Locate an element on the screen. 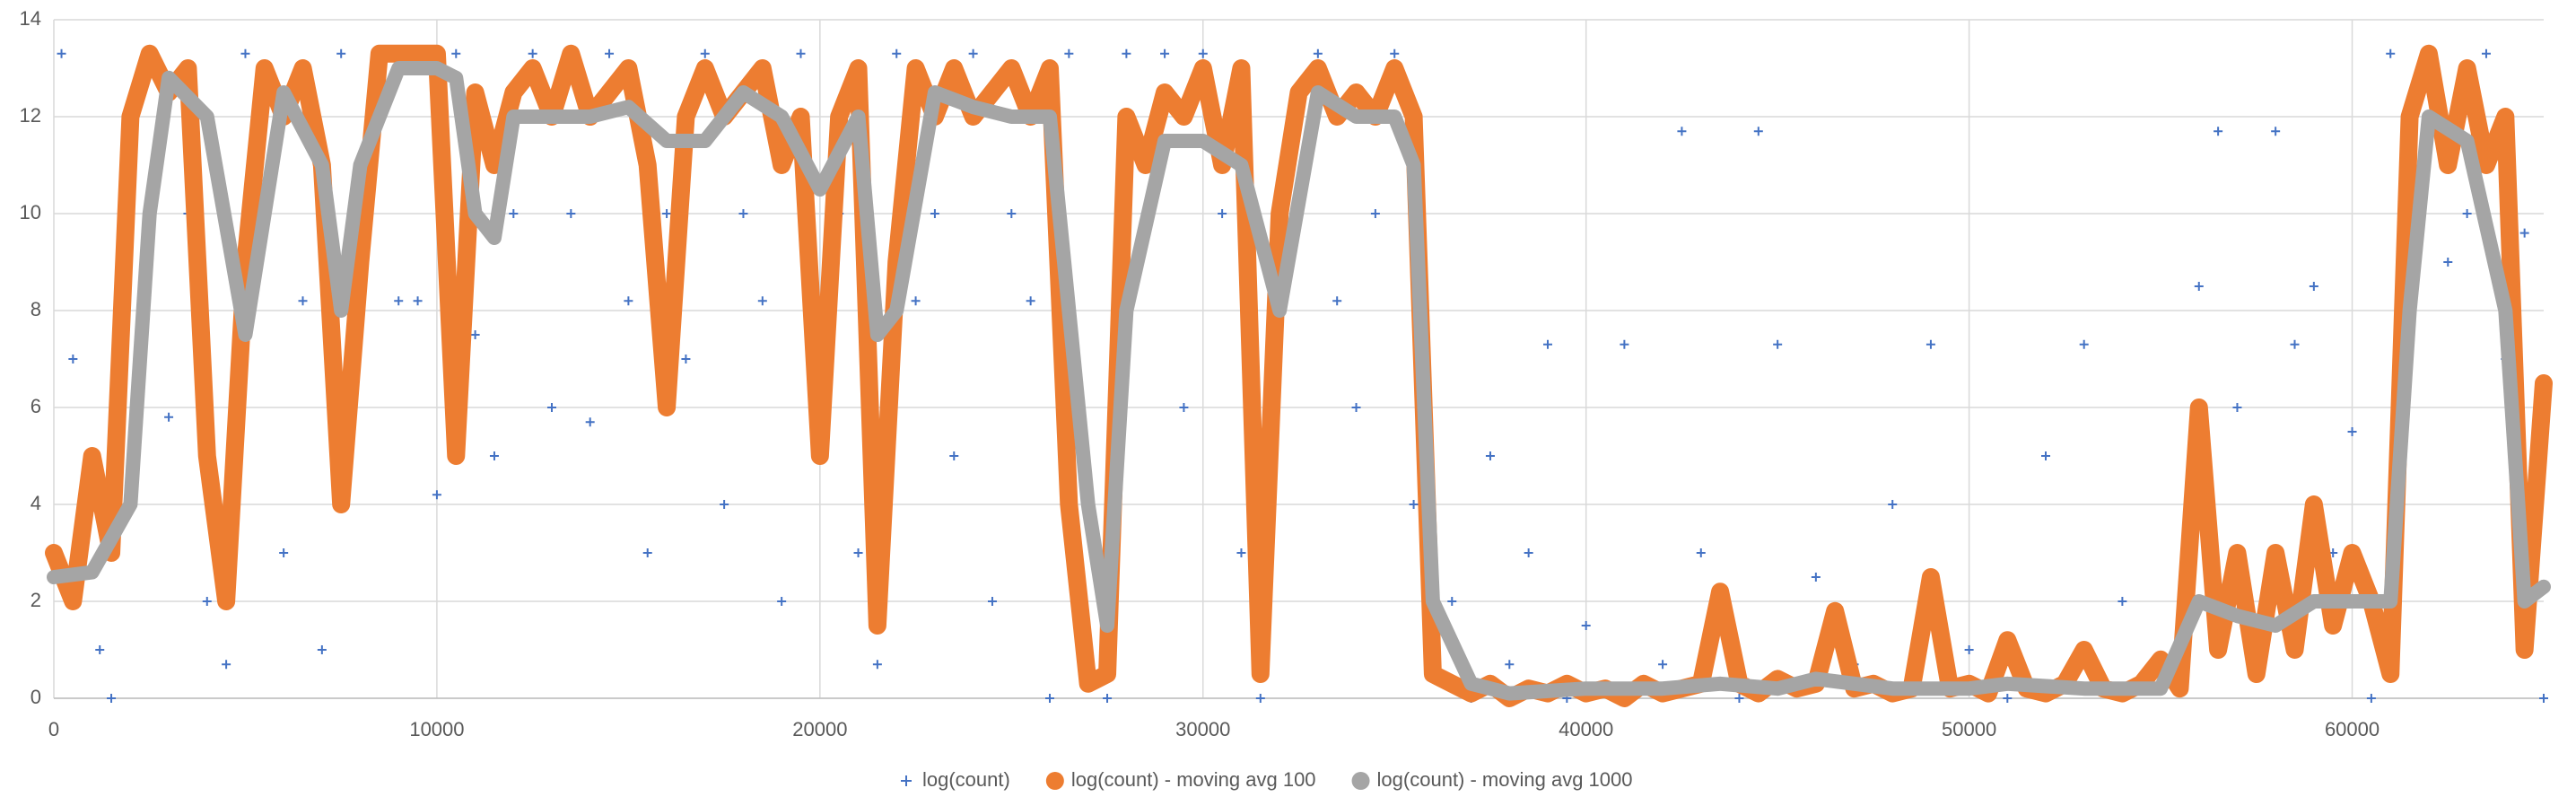  x-tick-label: 30000 is located at coordinates (1202, 729).